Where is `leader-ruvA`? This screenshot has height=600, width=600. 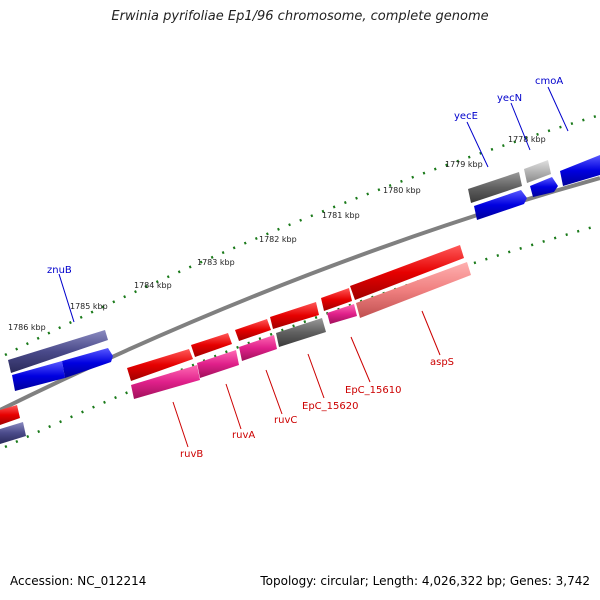
leader-ruvA is located at coordinates (233, 406).